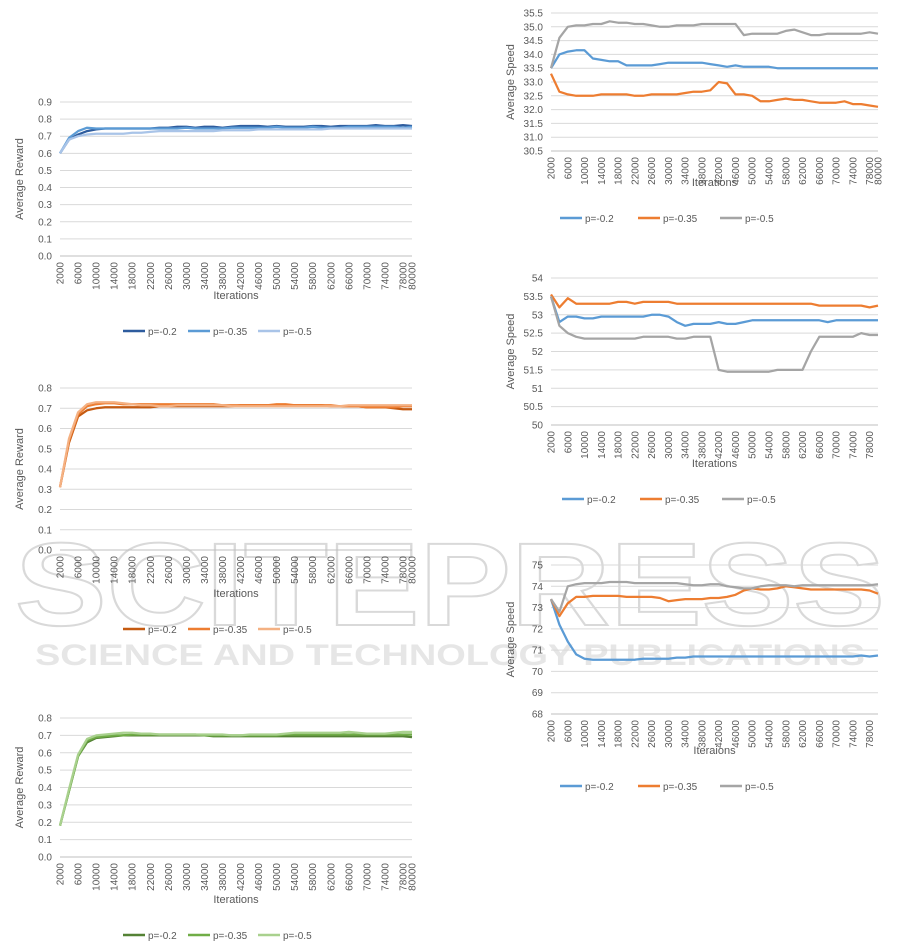 This screenshot has height=947, width=901. What do you see at coordinates (534, 407) in the screenshot?
I see `y-tick-label: 50.5` at bounding box center [534, 407].